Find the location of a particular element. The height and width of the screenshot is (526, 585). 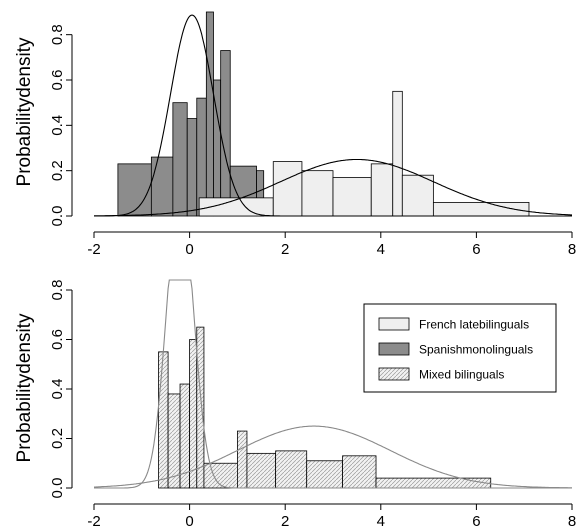

density-curve-p1-s2 is located at coordinates (333, 187).